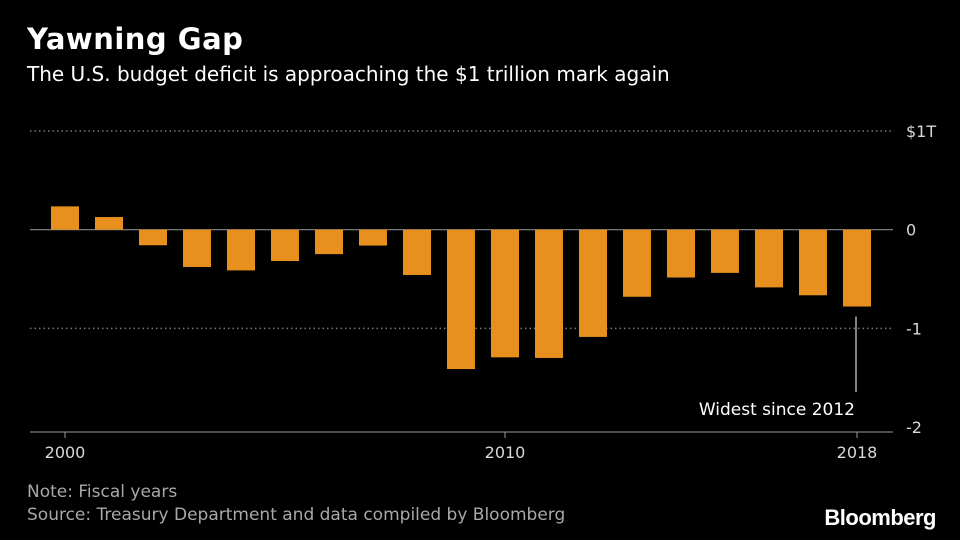  Describe the element at coordinates (461, 299) in the screenshot. I see `bar-2009` at that location.